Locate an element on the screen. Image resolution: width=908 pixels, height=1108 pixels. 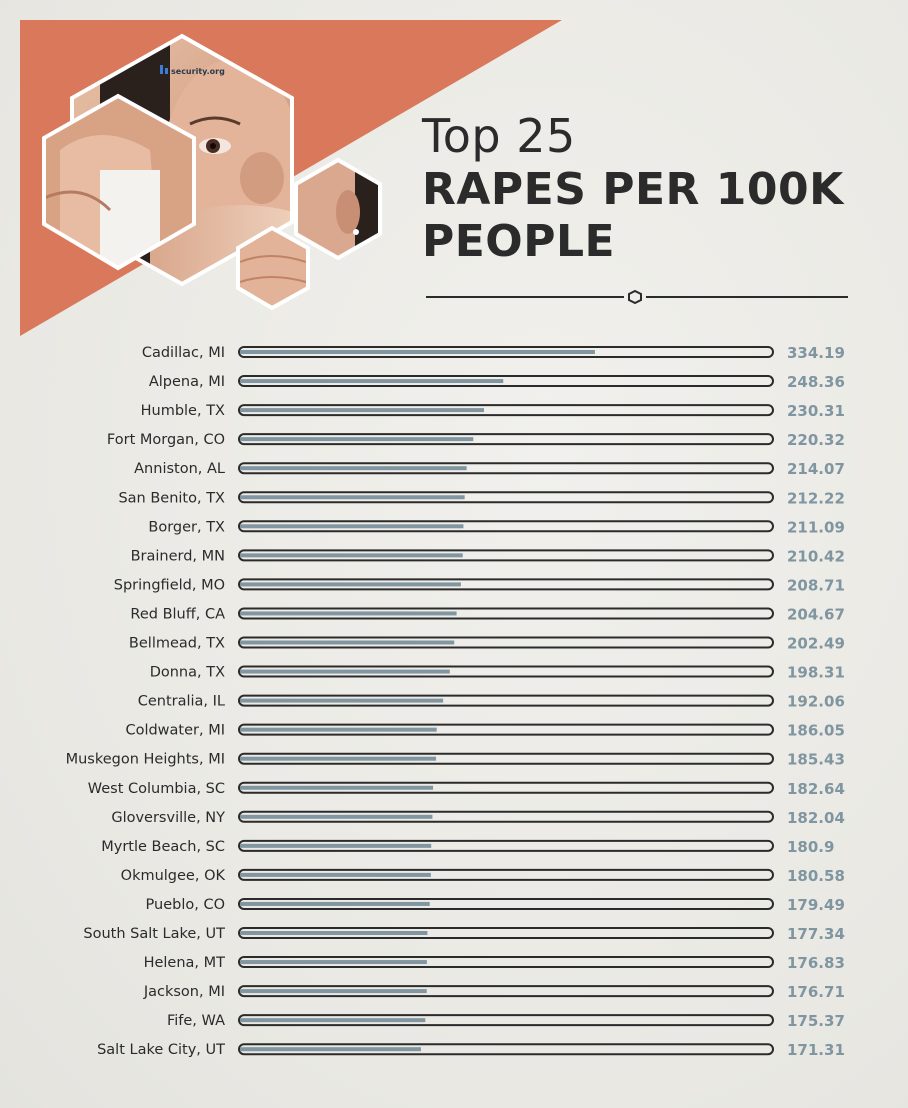
bar-row: Salt Lake City, UT 171.31 is located at coordinates (471, 1050).